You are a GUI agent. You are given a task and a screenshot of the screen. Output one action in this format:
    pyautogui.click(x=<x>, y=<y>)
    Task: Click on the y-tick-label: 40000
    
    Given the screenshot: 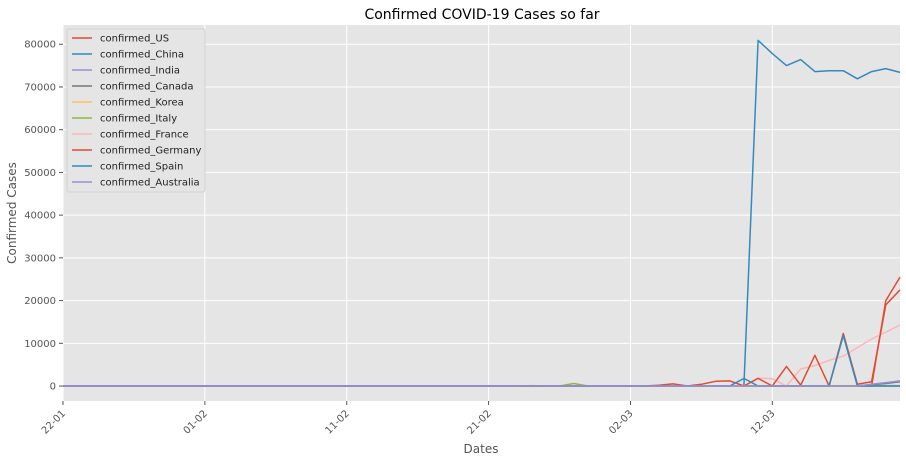 What is the action you would take?
    pyautogui.click(x=40, y=216)
    